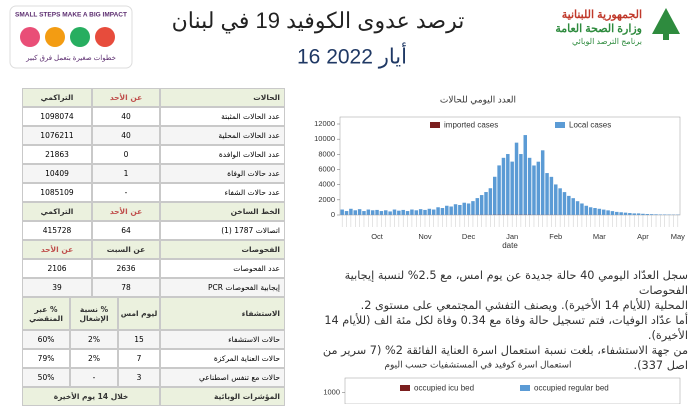 The height and width of the screenshot is (406, 694). What do you see at coordinates (222, 339) in the screenshot?
I see `cell: حالات الاستشفاء` at bounding box center [222, 339].